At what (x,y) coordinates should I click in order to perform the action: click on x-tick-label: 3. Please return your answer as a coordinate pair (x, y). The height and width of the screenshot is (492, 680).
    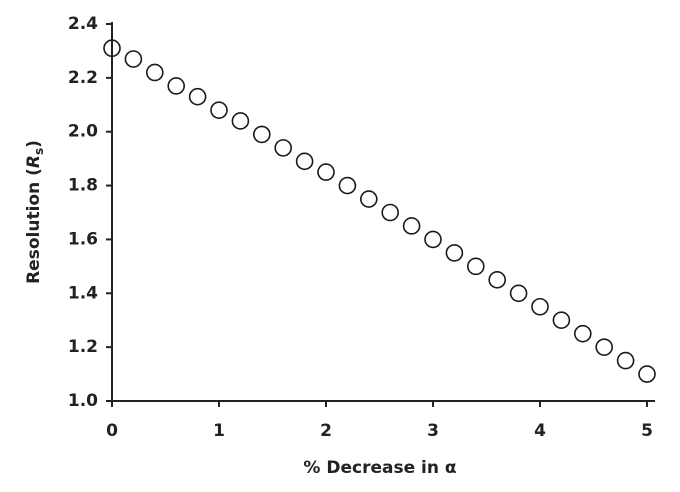
    Looking at the image, I should click on (433, 431).